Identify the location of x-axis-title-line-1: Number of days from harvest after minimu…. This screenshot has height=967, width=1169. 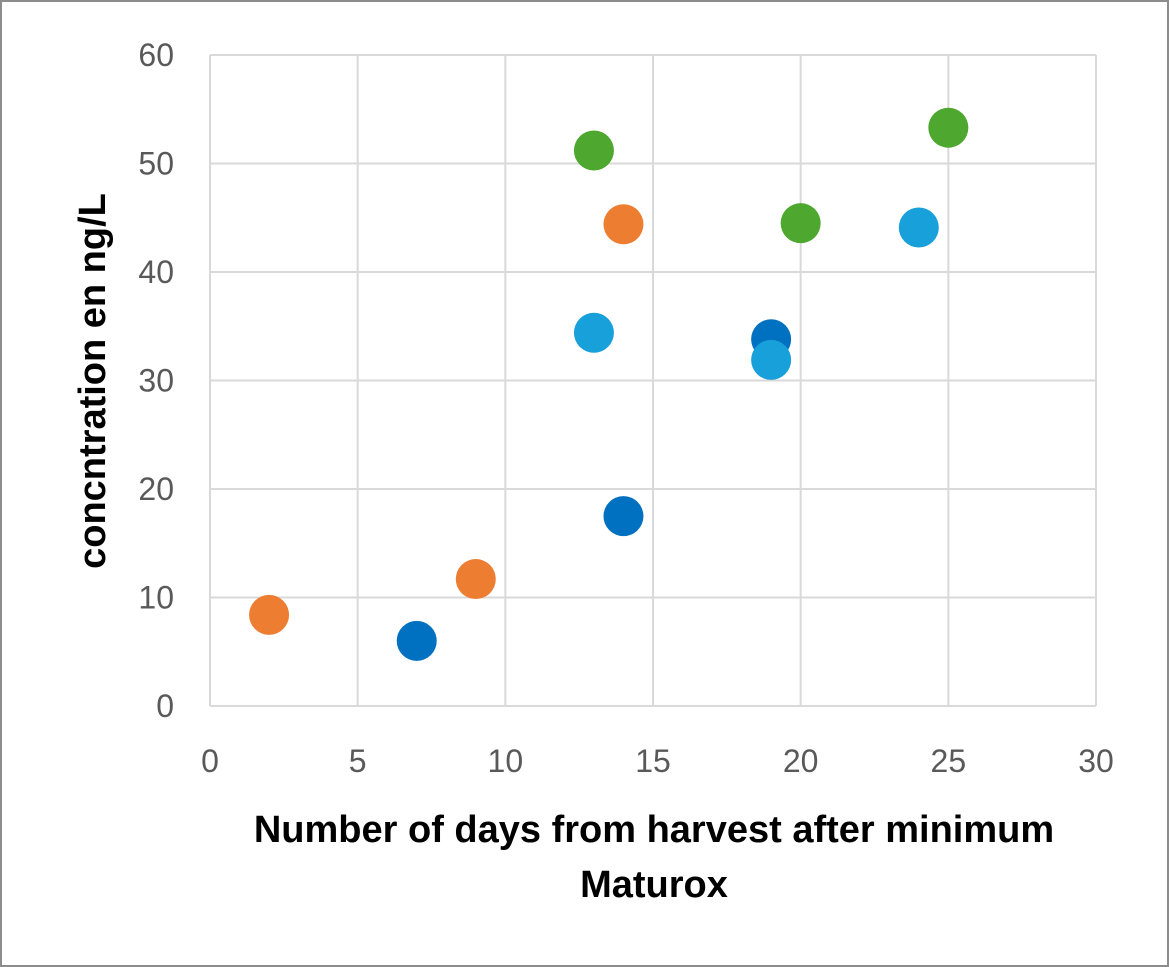
(654, 830).